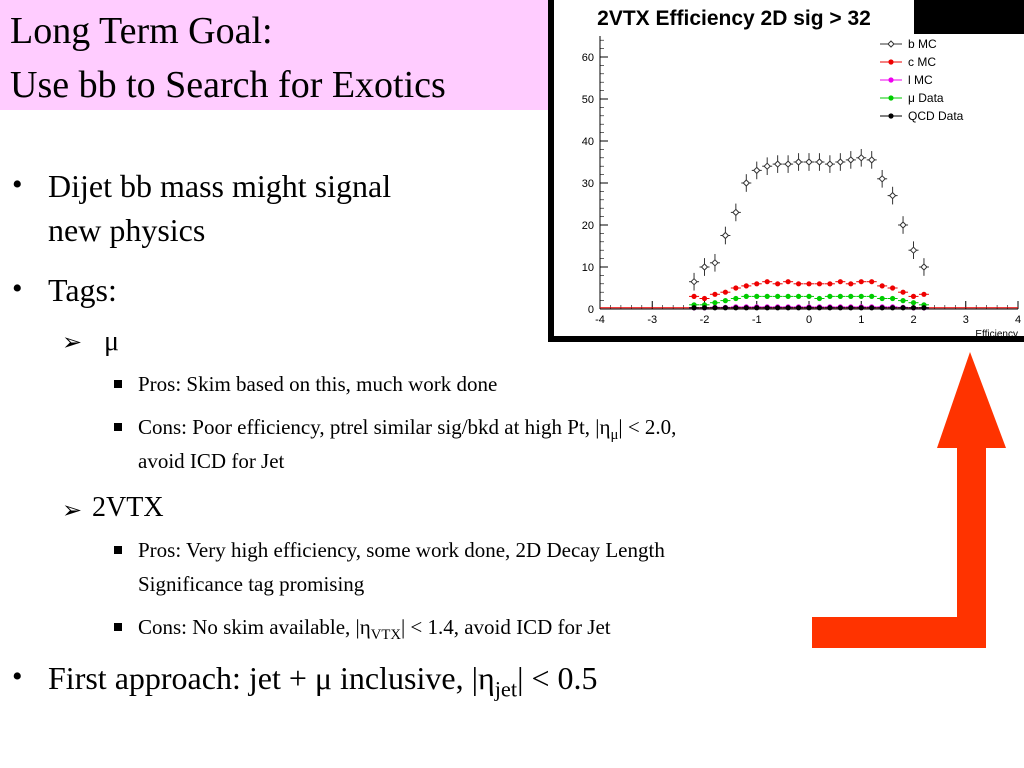 This screenshot has height=768, width=1024. Describe the element at coordinates (920, 80) in the screenshot. I see `legend-label: l MC` at that location.